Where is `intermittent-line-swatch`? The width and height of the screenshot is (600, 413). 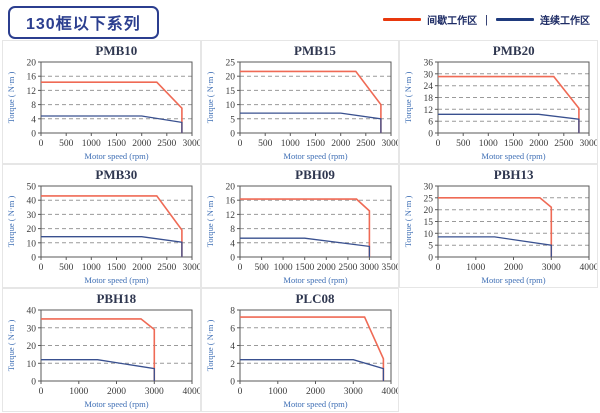
intermittent-line-swatch is located at coordinates (402, 19).